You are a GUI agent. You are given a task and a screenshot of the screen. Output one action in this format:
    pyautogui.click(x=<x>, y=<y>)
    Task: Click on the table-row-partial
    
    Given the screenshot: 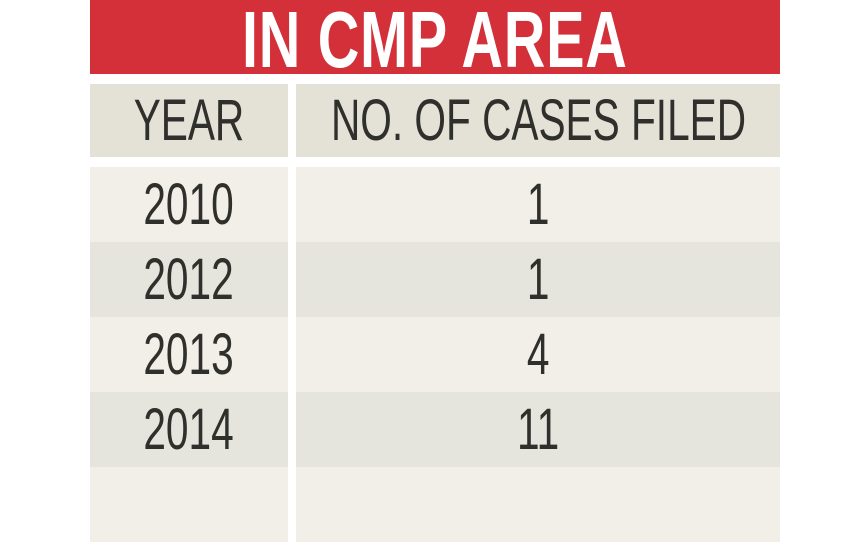 What is the action you would take?
    pyautogui.click(x=435, y=504)
    